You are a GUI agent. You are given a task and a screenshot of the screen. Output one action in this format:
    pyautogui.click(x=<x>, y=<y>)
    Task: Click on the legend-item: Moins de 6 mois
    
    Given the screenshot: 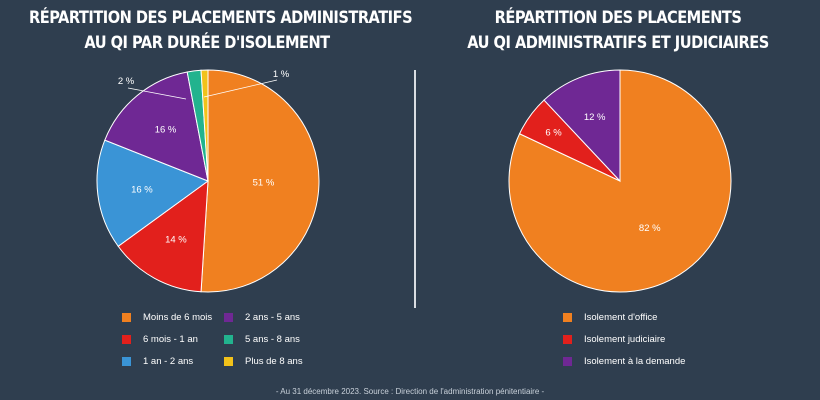 What is the action you would take?
    pyautogui.click(x=167, y=317)
    